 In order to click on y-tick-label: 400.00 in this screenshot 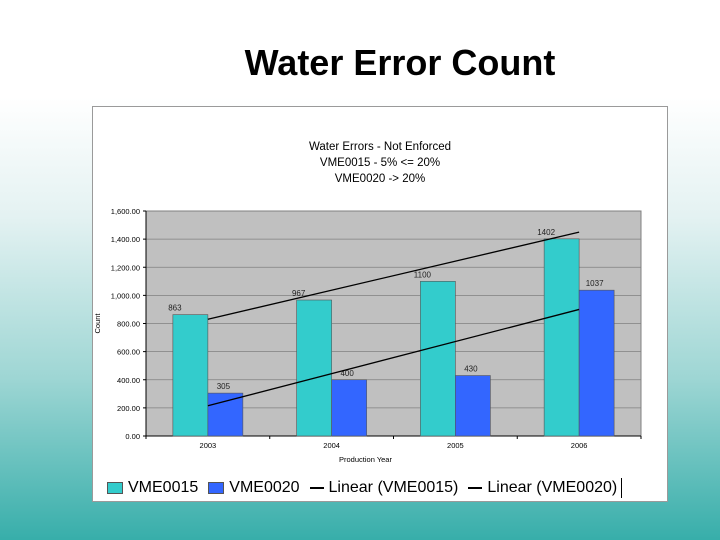, I will do `click(128, 380)`.